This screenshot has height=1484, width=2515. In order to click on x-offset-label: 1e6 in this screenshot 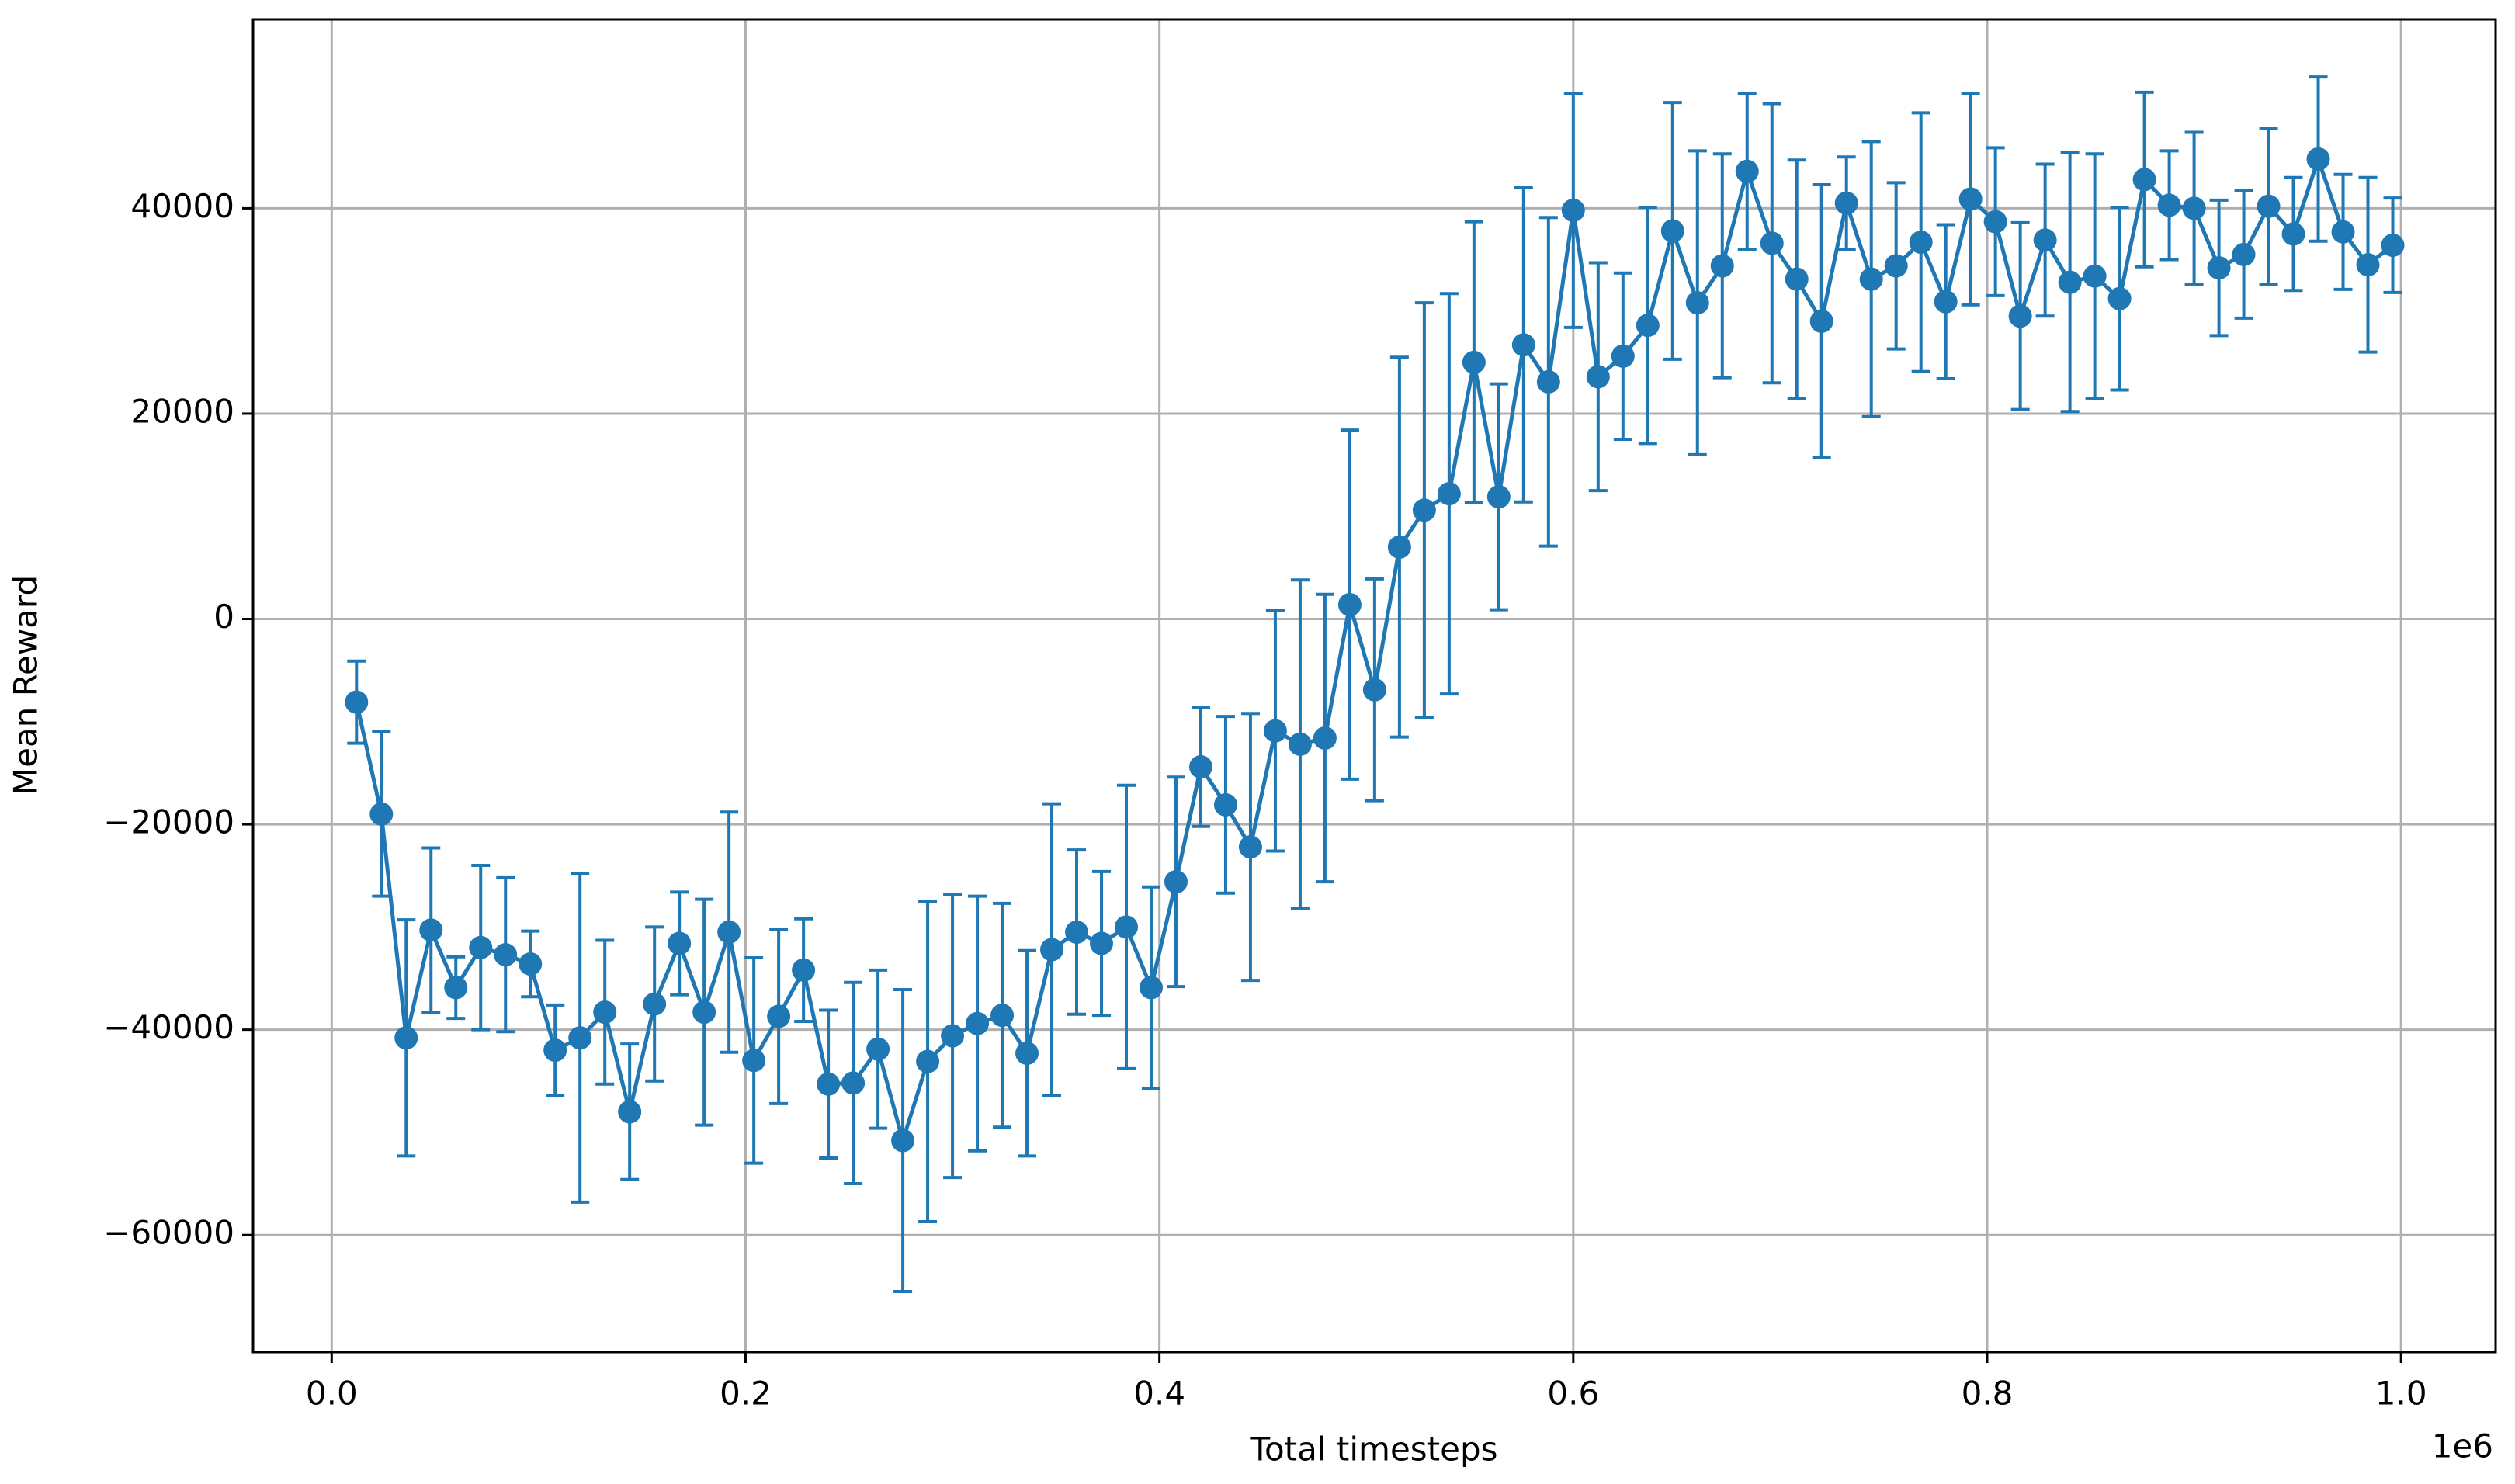, I will do `click(2462, 1446)`.